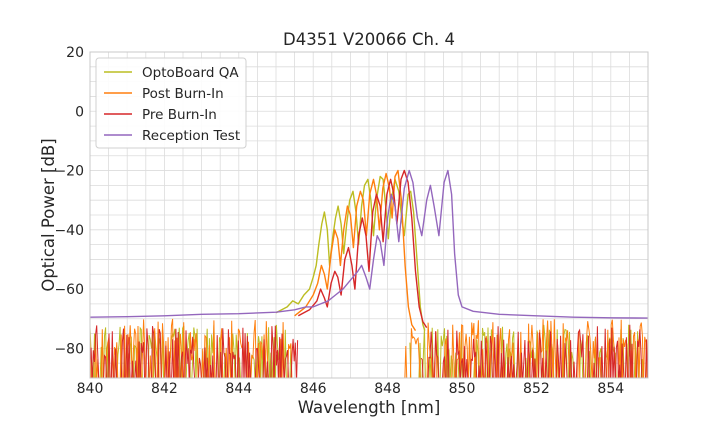 The height and width of the screenshot is (432, 720). Describe the element at coordinates (369, 348) in the screenshot. I see `noise-floor` at that location.